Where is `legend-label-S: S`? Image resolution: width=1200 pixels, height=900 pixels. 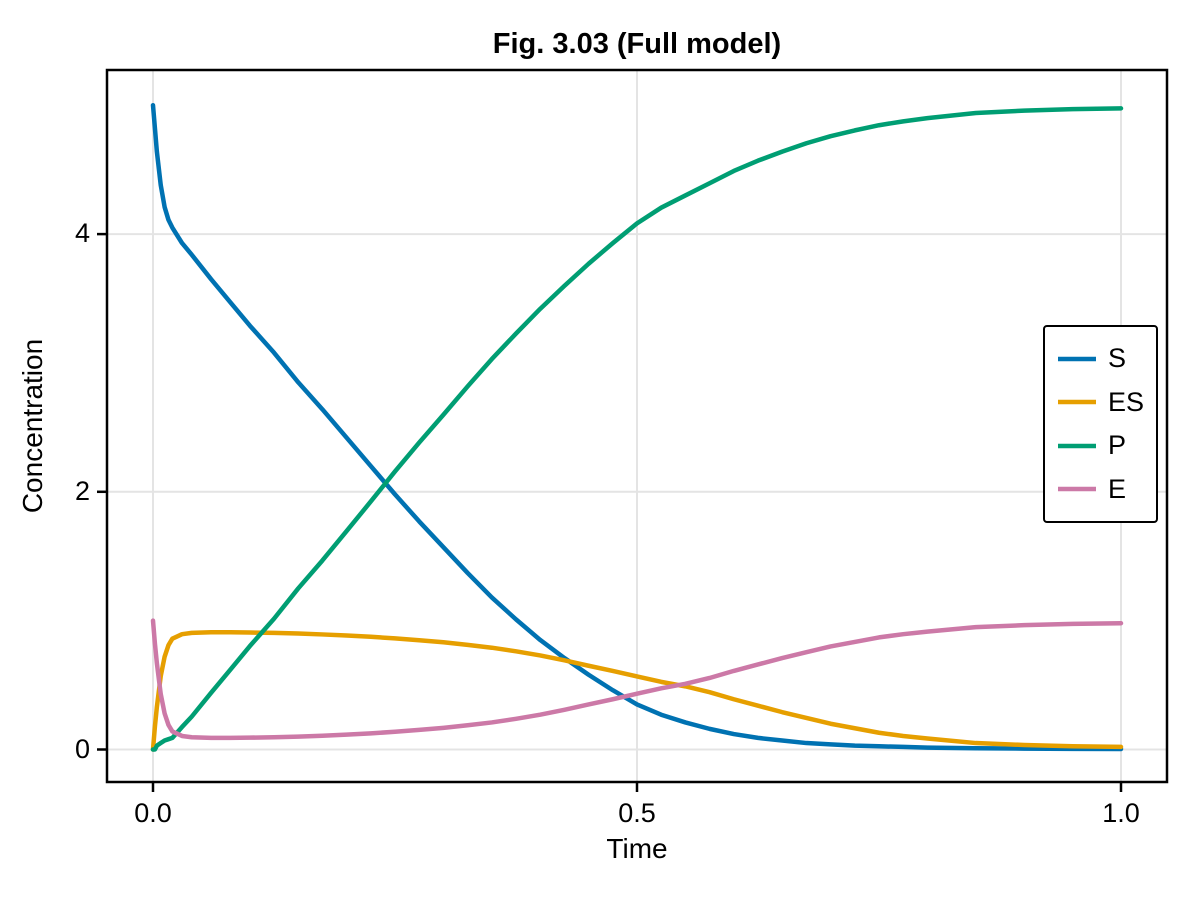
legend-label-S: S is located at coordinates (1117, 358).